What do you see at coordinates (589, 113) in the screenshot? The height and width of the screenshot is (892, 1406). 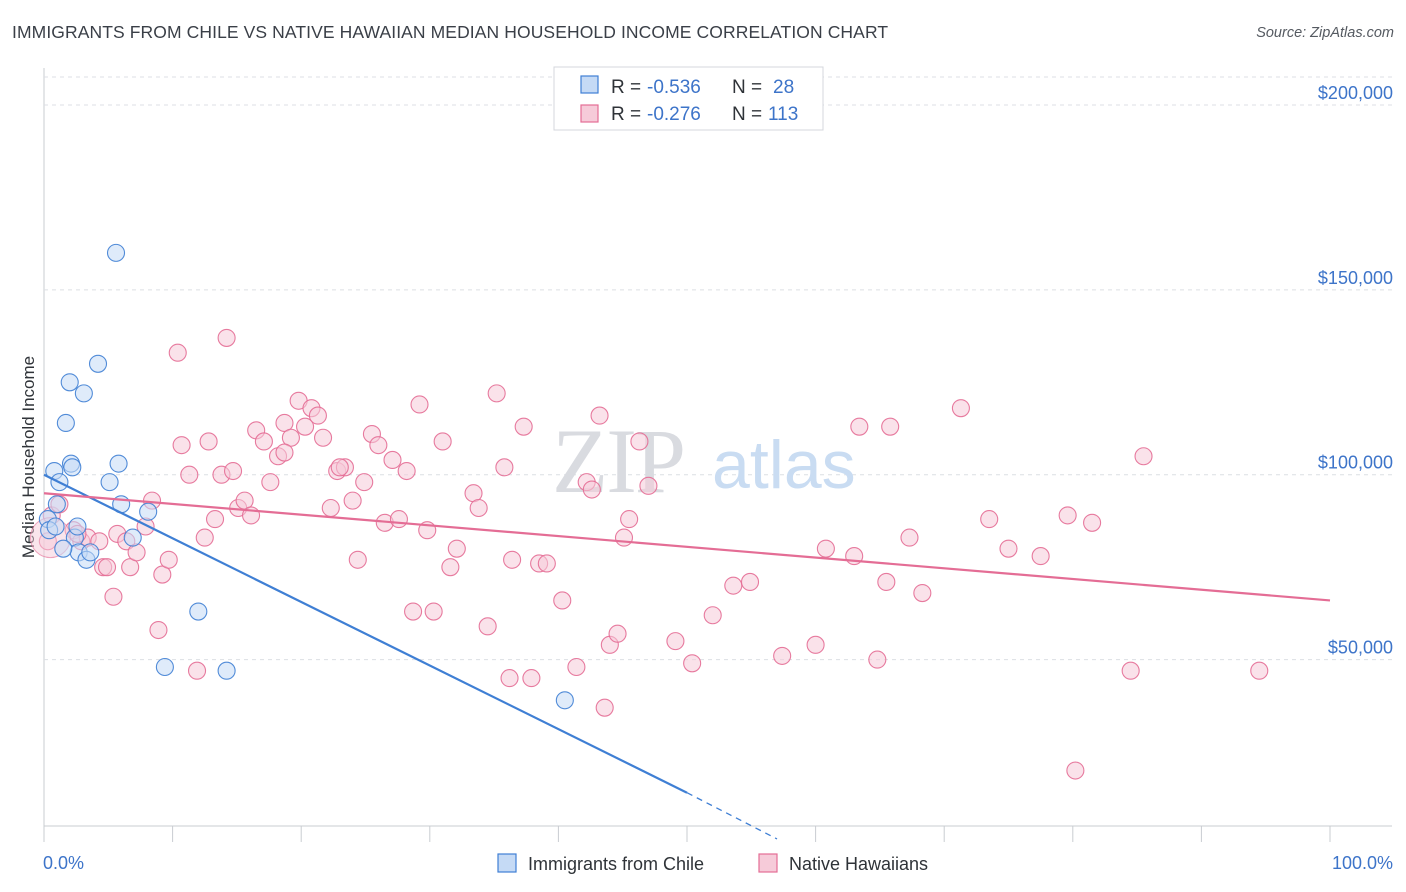 I see `legend-swatch-pink` at bounding box center [589, 113].